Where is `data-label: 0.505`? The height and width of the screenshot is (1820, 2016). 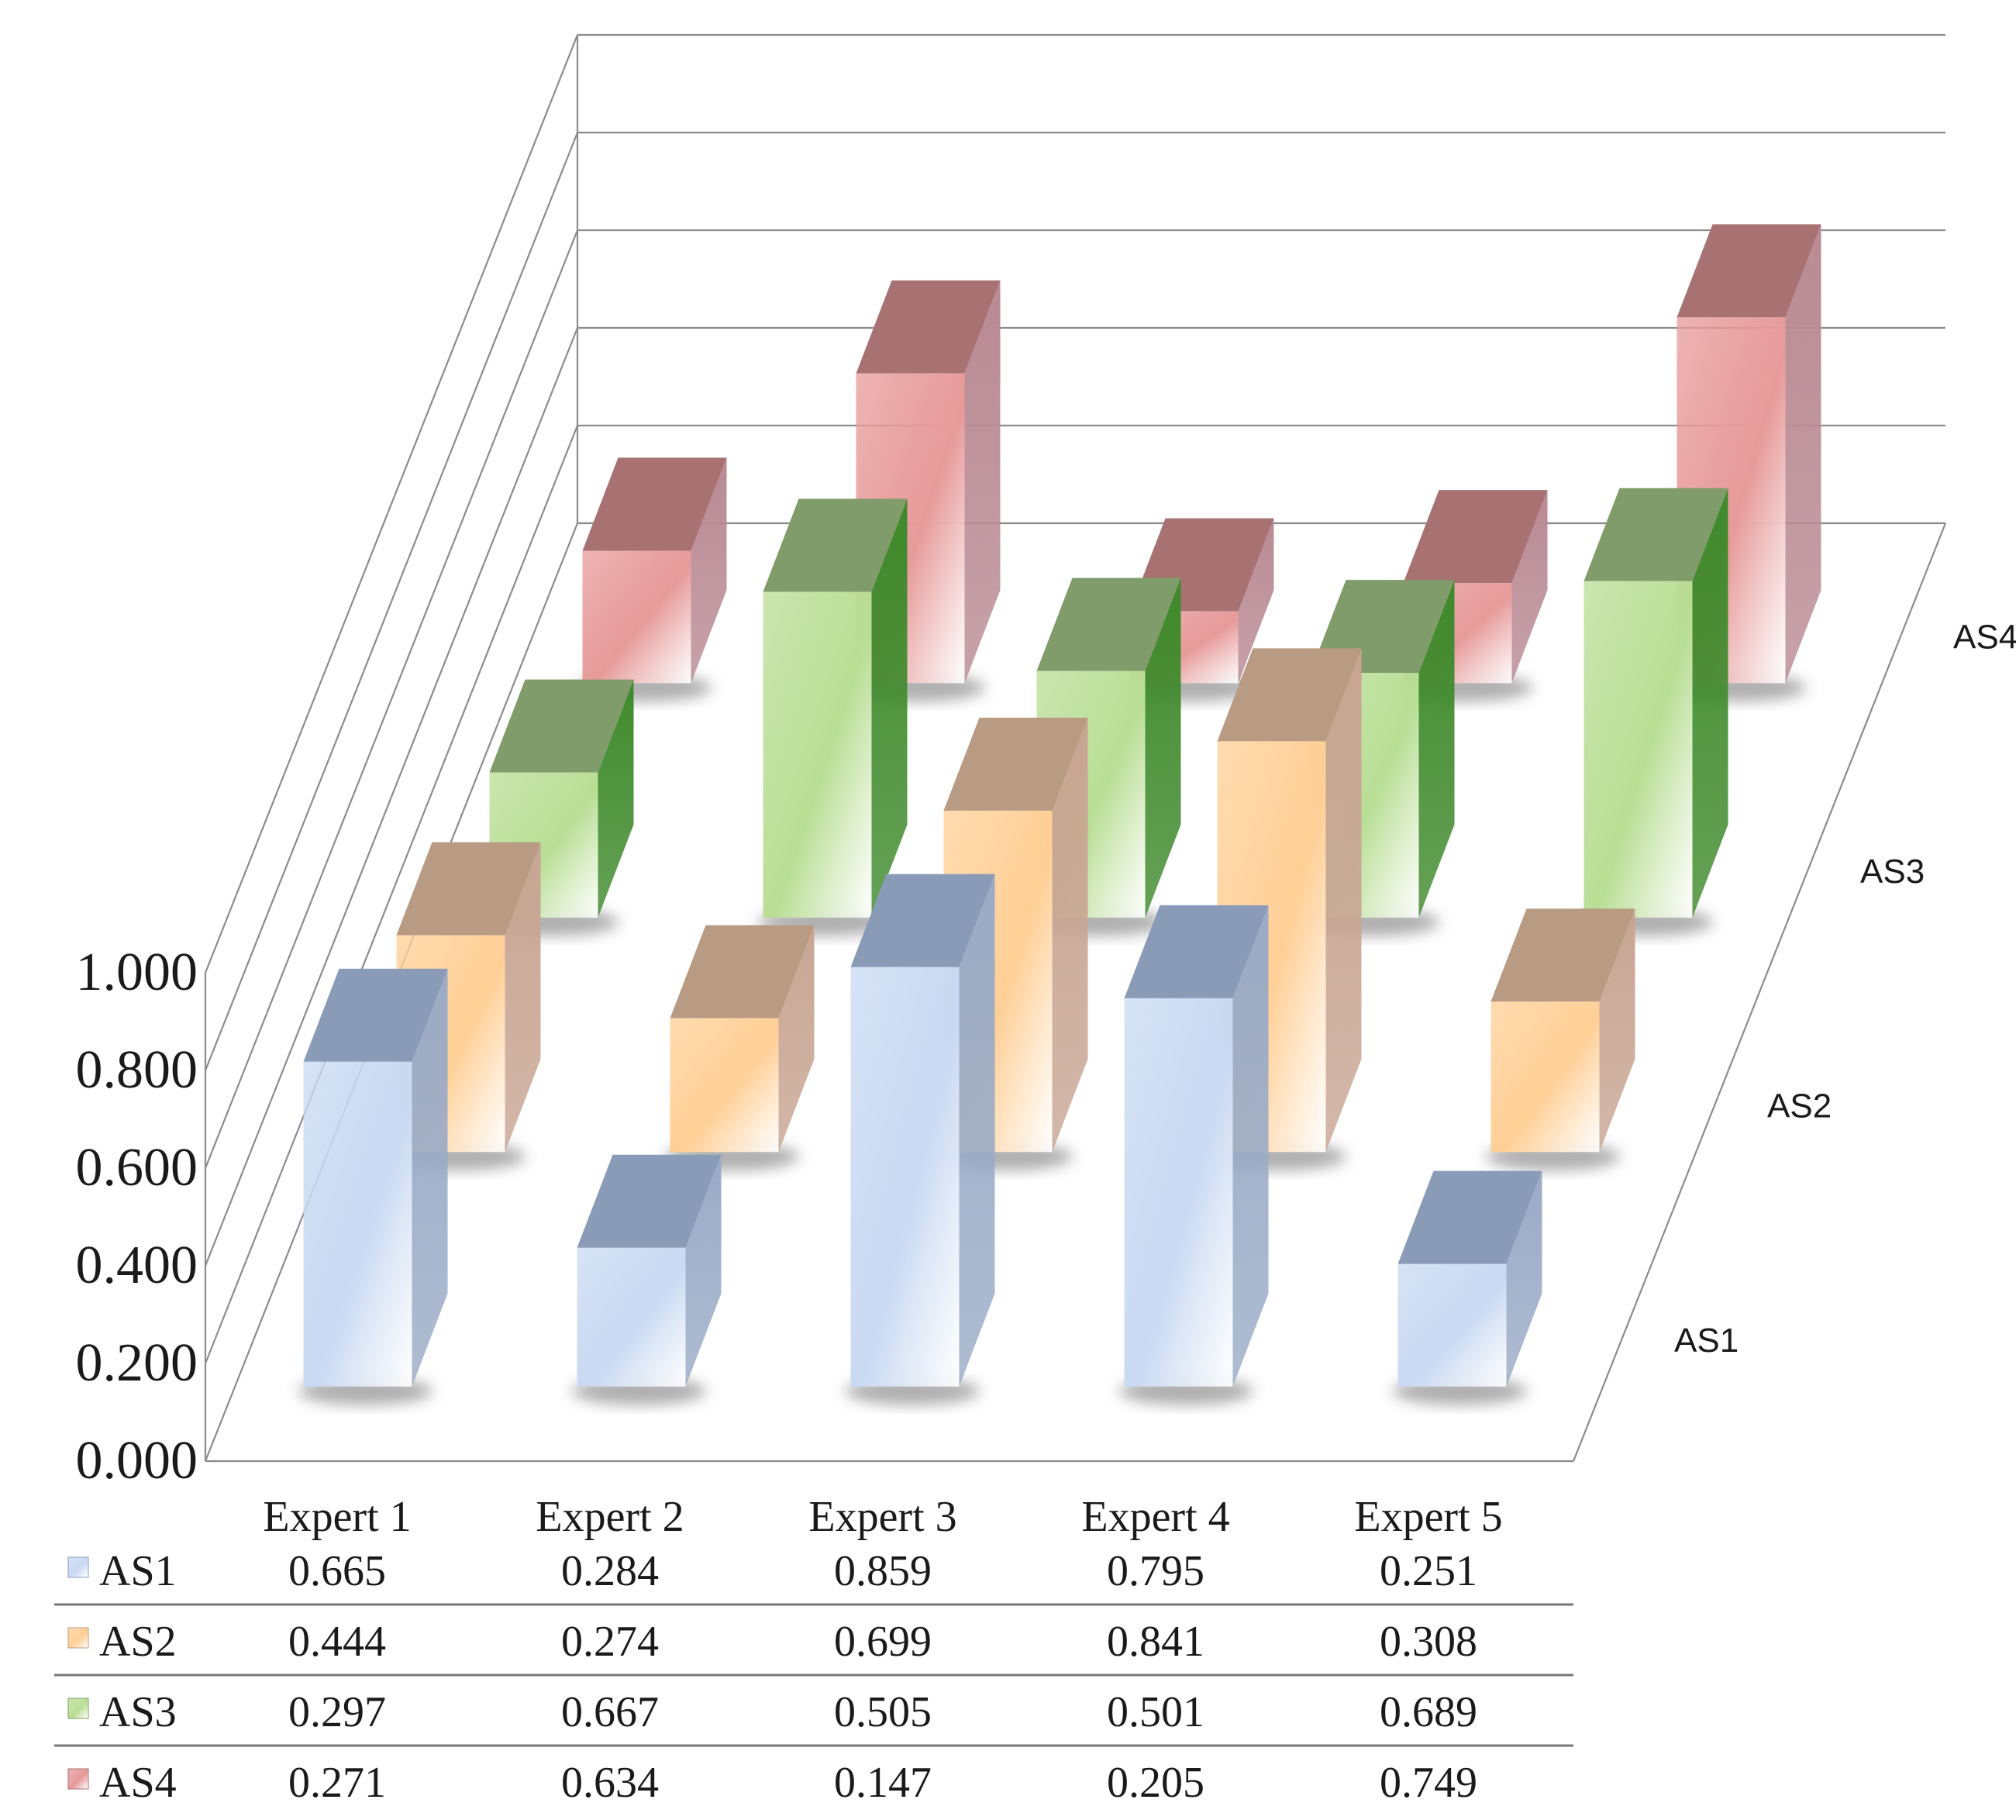 data-label: 0.505 is located at coordinates (883, 1712).